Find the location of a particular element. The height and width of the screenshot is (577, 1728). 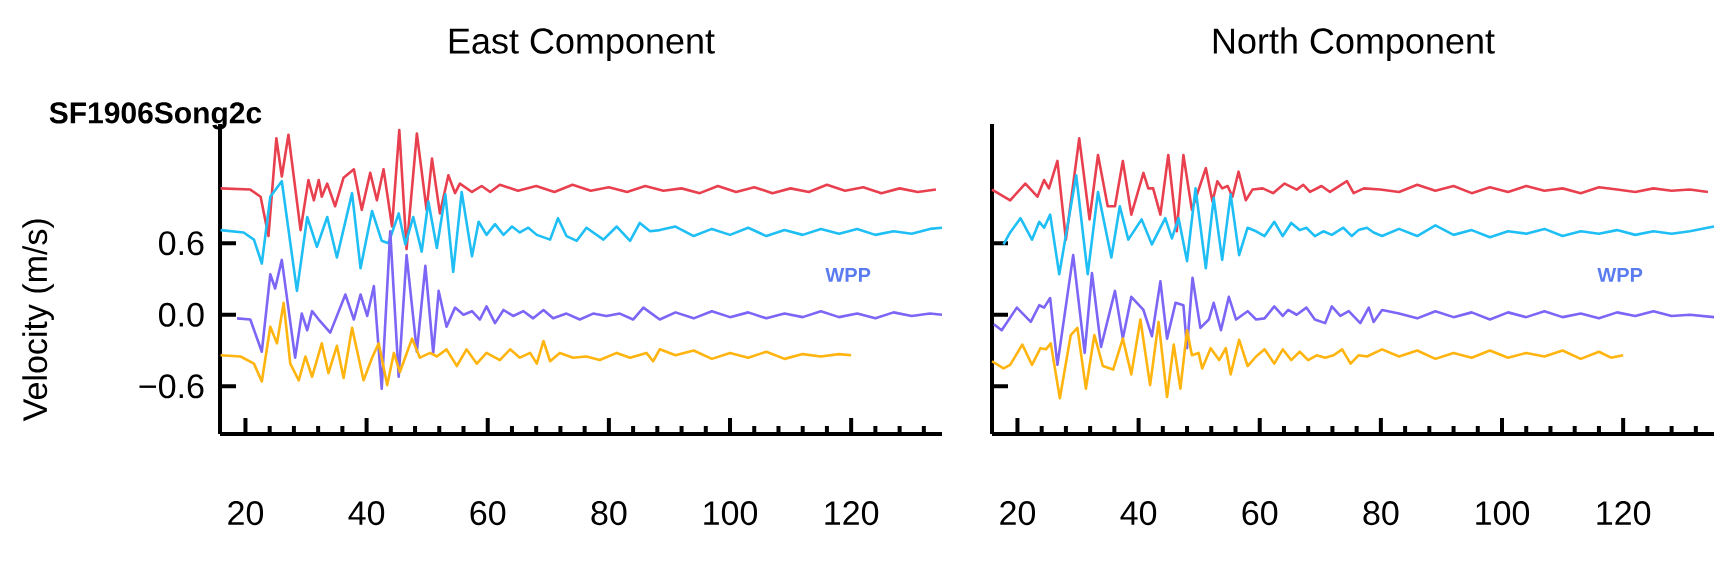

y-tick-label: −0.6 is located at coordinates (171, 386).